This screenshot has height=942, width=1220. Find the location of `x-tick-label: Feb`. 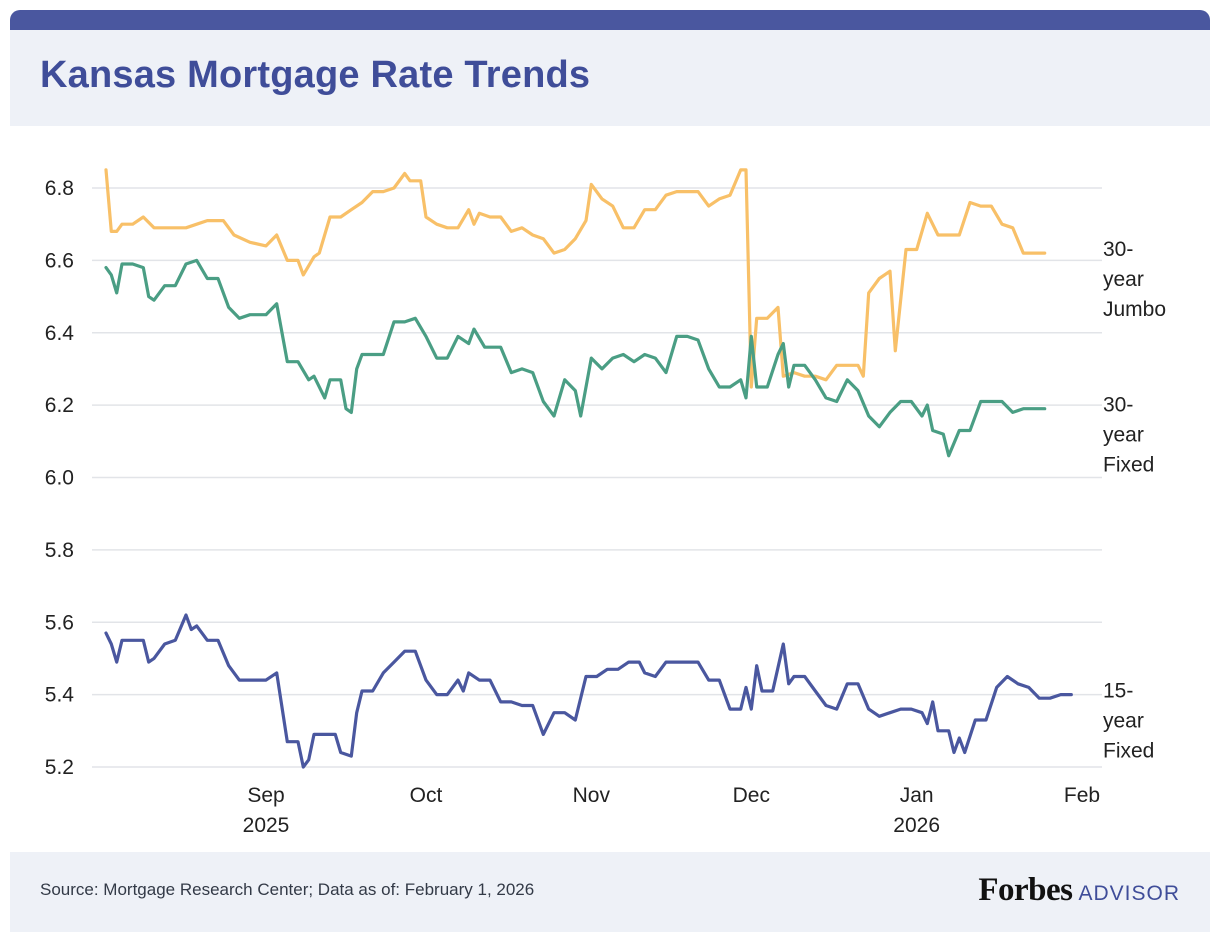

x-tick-label: Feb is located at coordinates (1082, 795).